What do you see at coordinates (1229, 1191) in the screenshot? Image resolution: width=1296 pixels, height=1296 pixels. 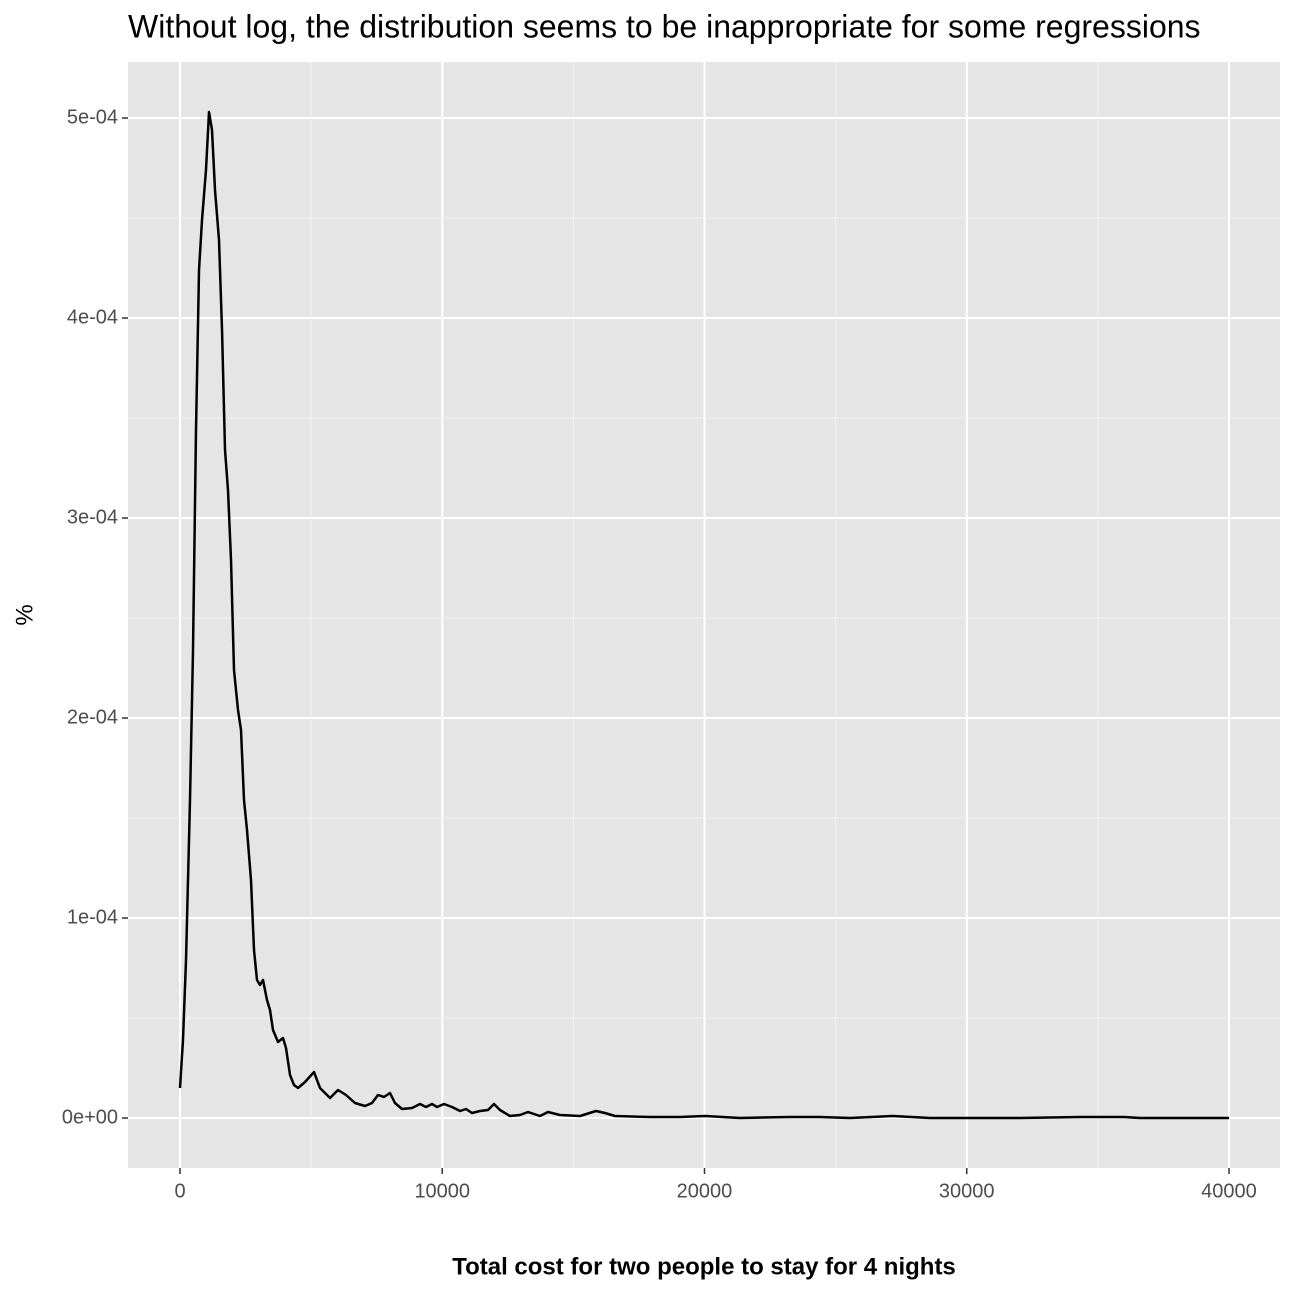 I see `x-tick-label: 40000` at bounding box center [1229, 1191].